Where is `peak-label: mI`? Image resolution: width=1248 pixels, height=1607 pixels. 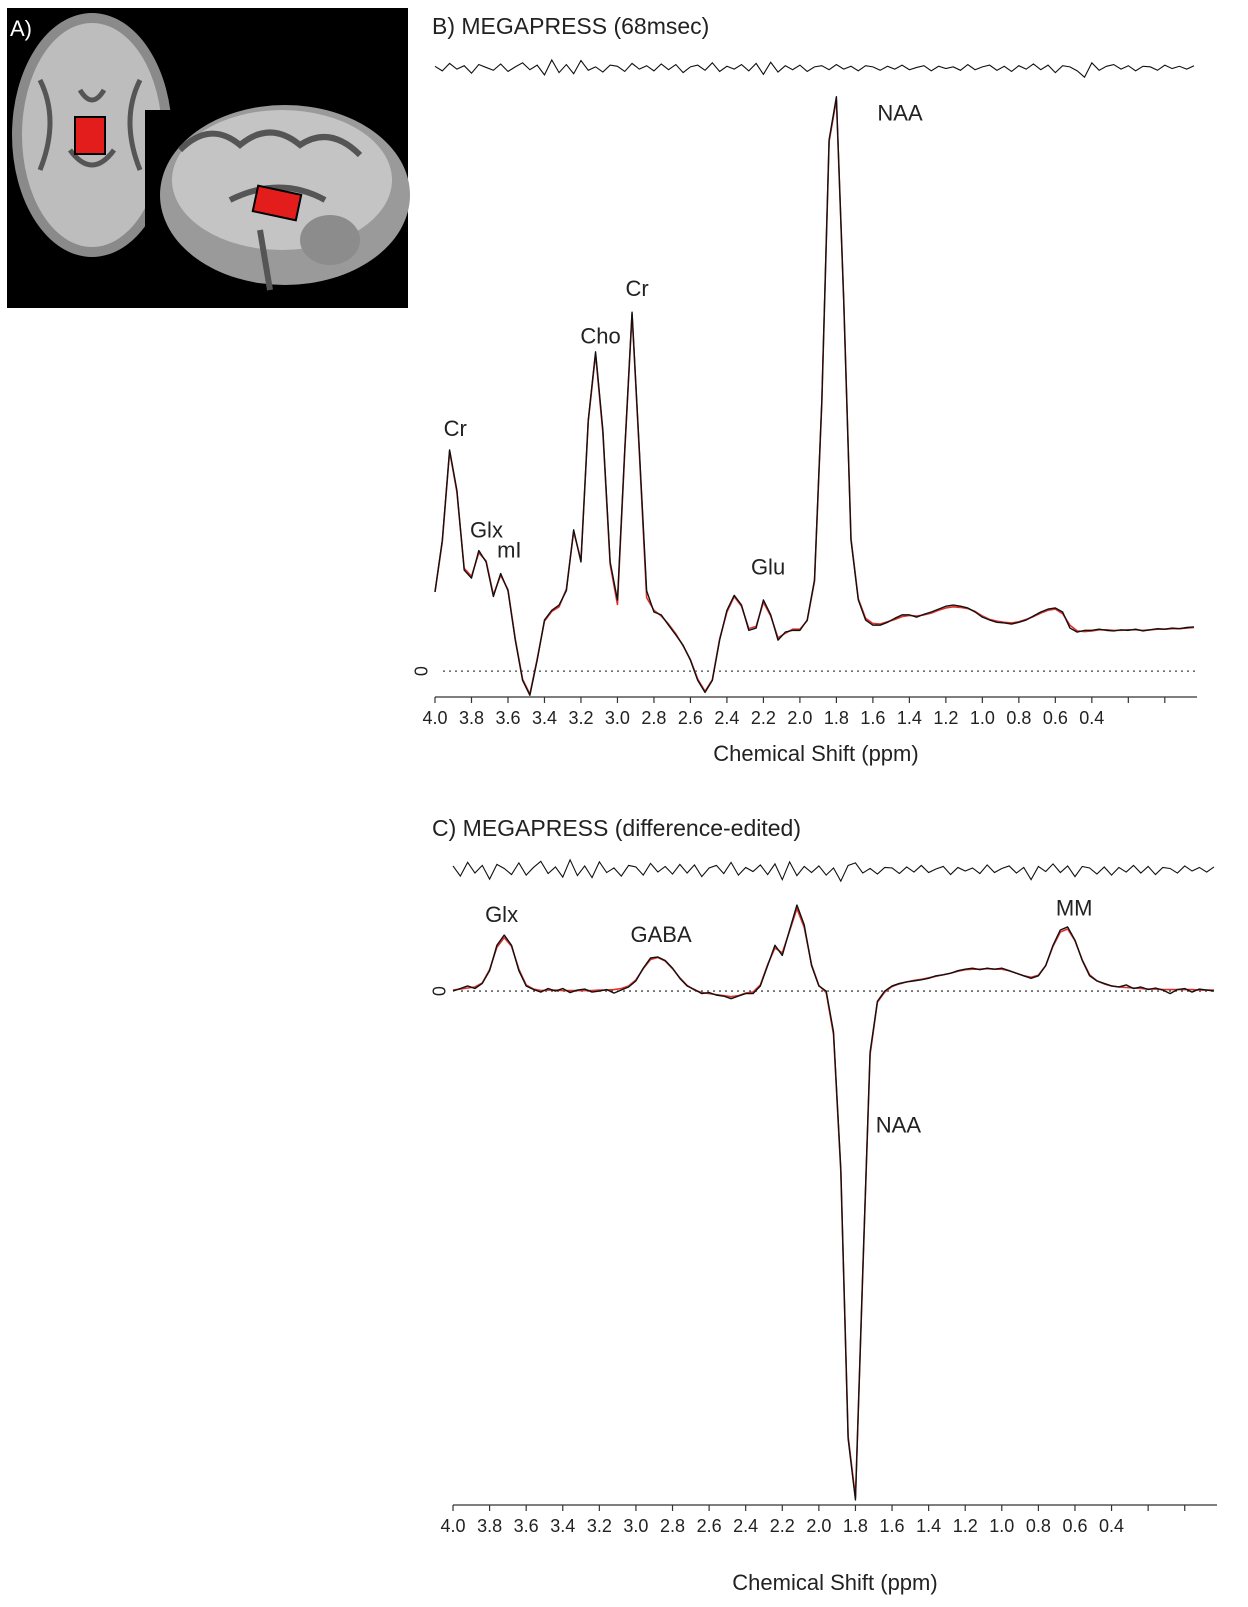 peak-label: mI is located at coordinates (509, 549).